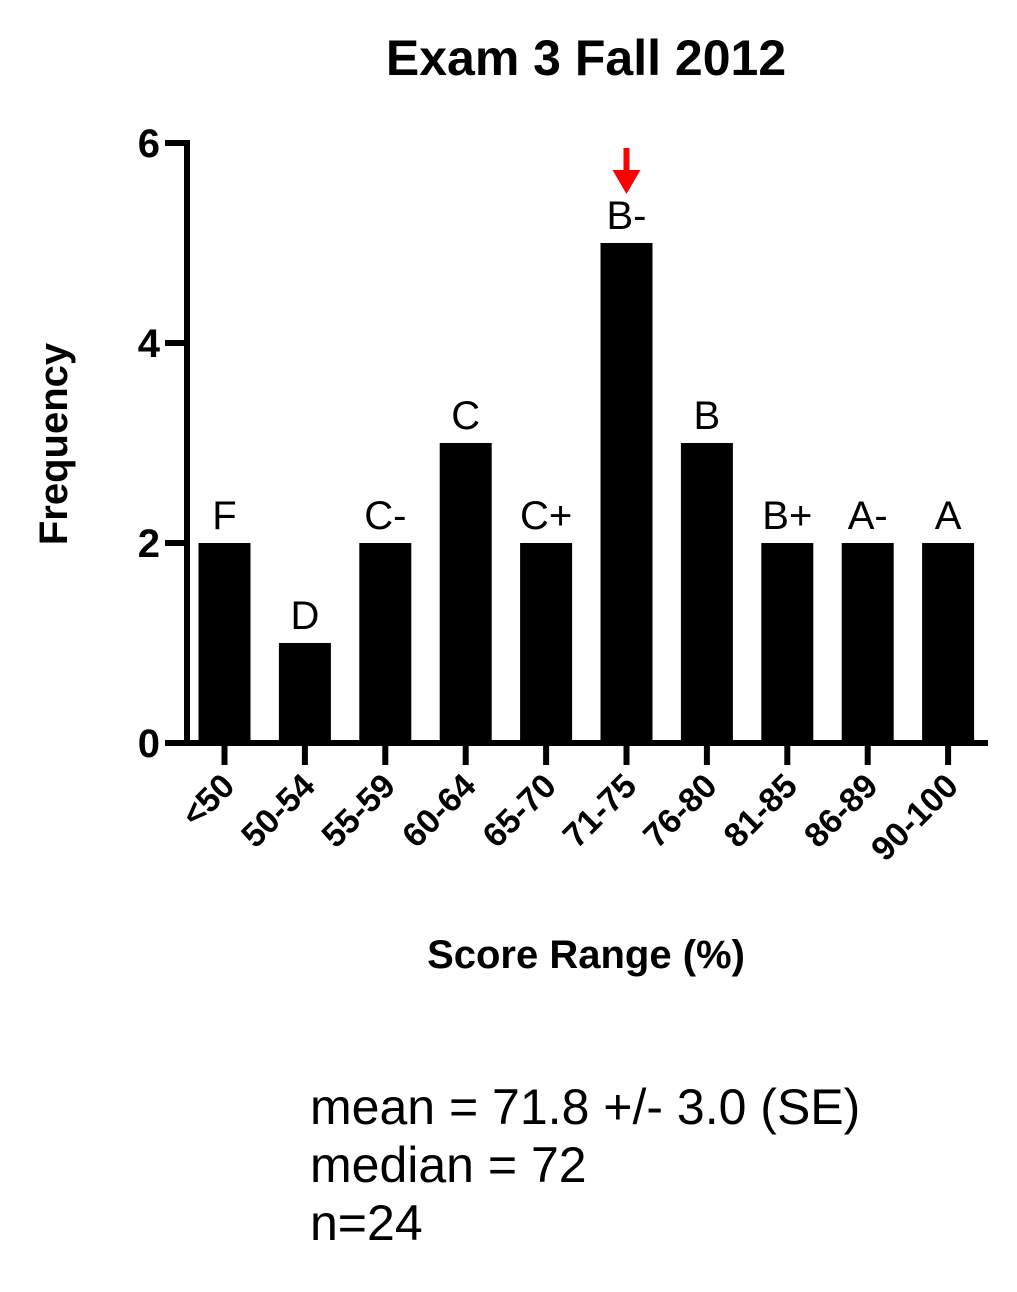 The width and height of the screenshot is (1017, 1292). I want to click on bar-grade-label-3: C-, so click(385, 516).